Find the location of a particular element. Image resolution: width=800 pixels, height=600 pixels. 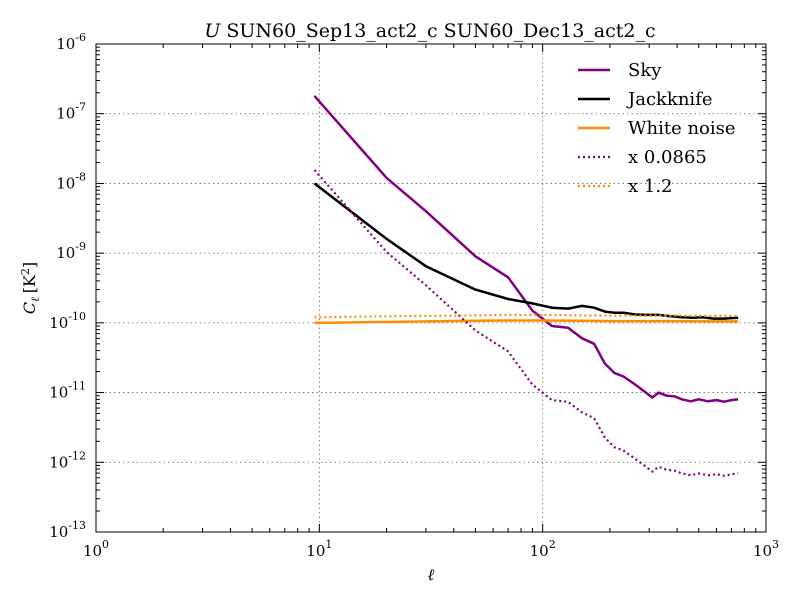

y-tick-label: 10⁻⁷ is located at coordinates (71, 112).